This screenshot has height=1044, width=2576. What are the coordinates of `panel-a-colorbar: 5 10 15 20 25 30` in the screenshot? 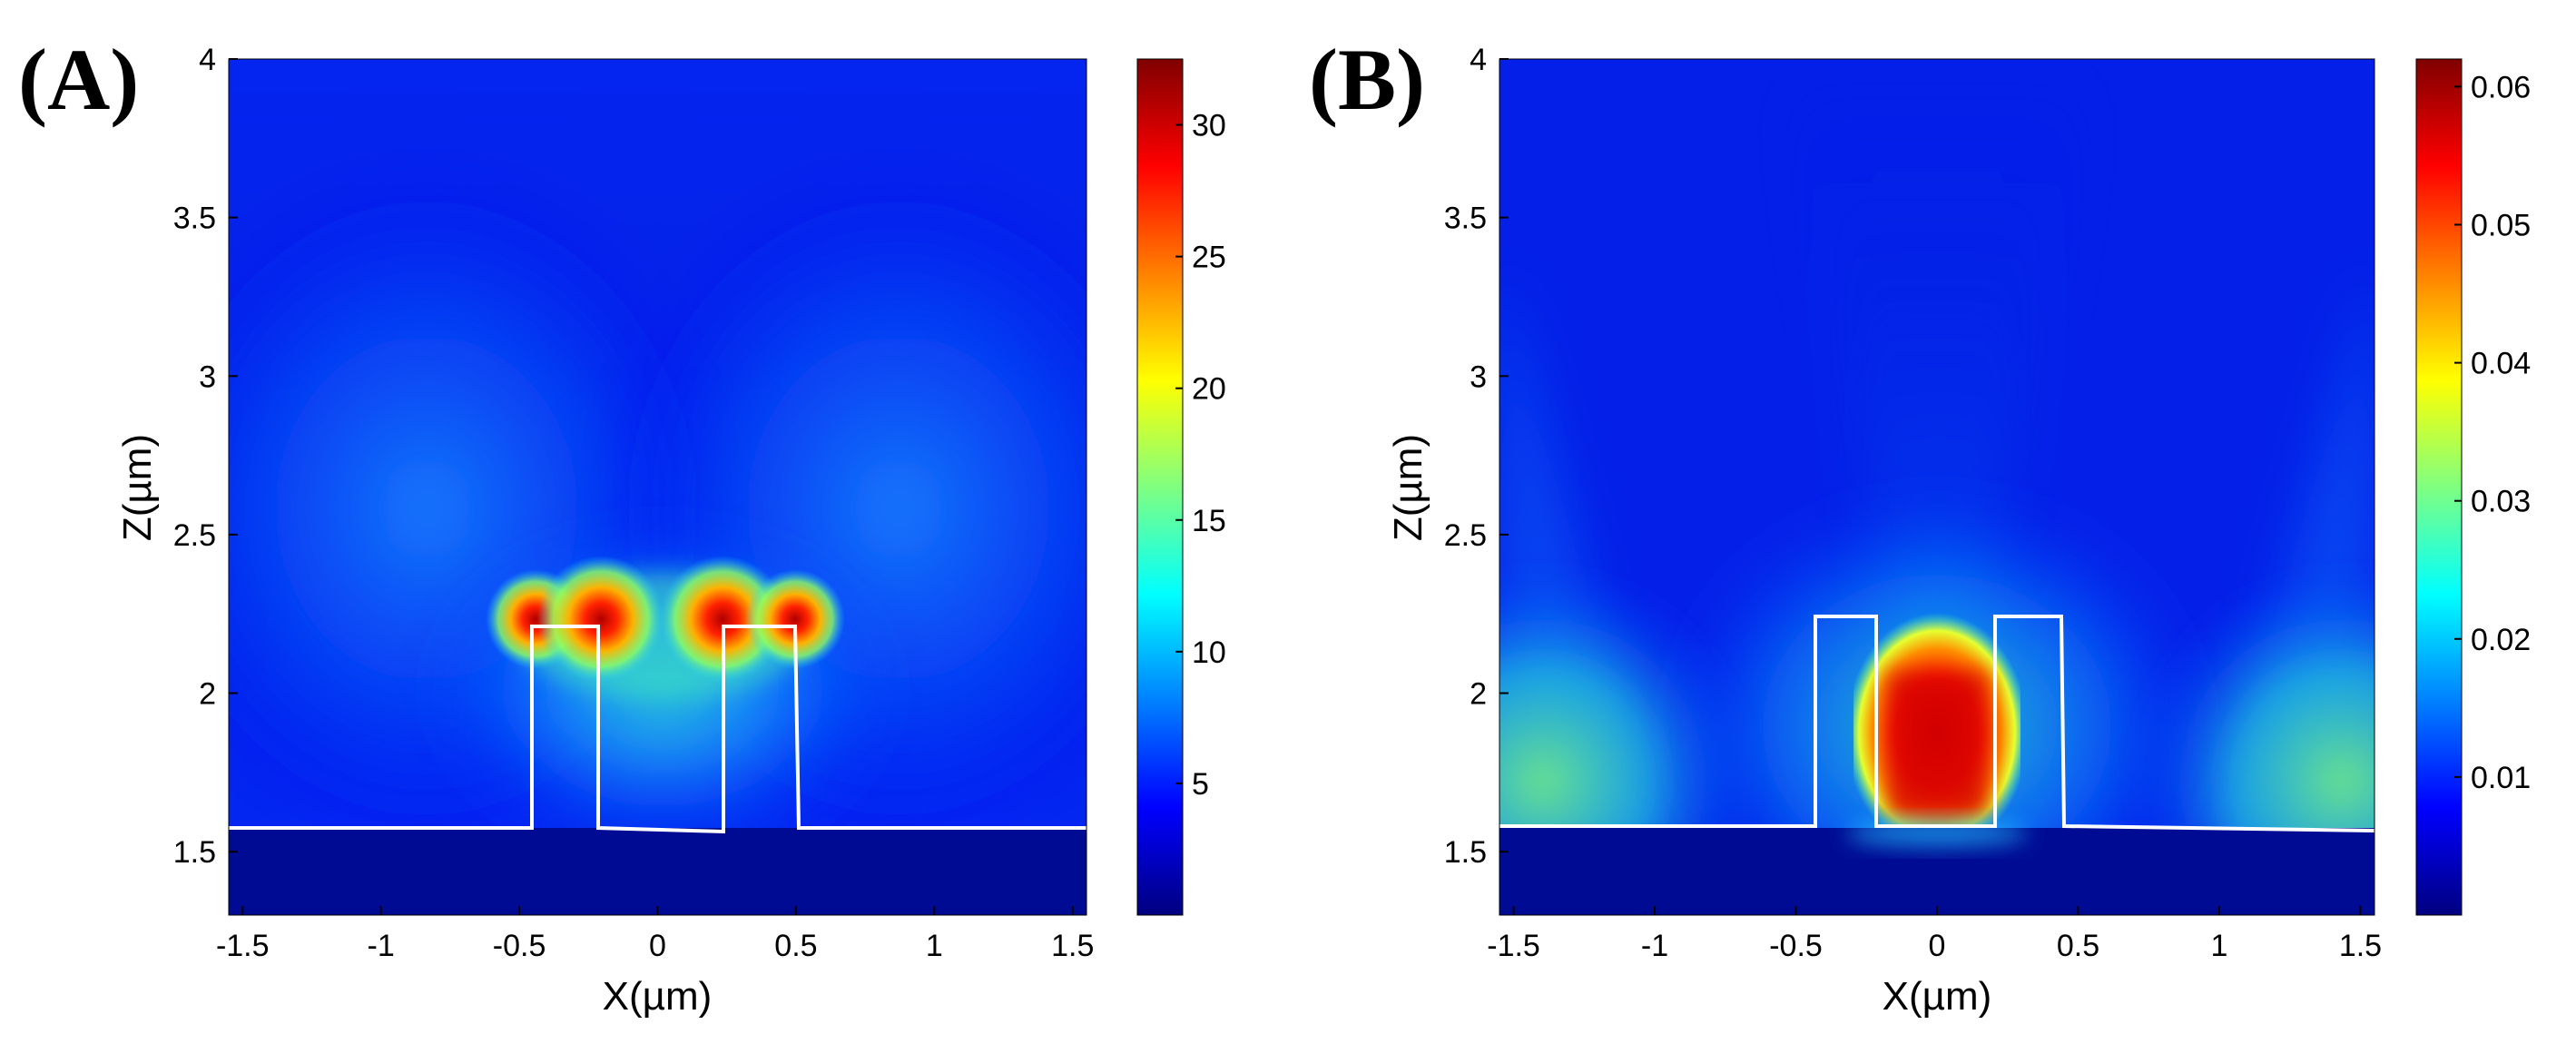 It's located at (1181, 487).